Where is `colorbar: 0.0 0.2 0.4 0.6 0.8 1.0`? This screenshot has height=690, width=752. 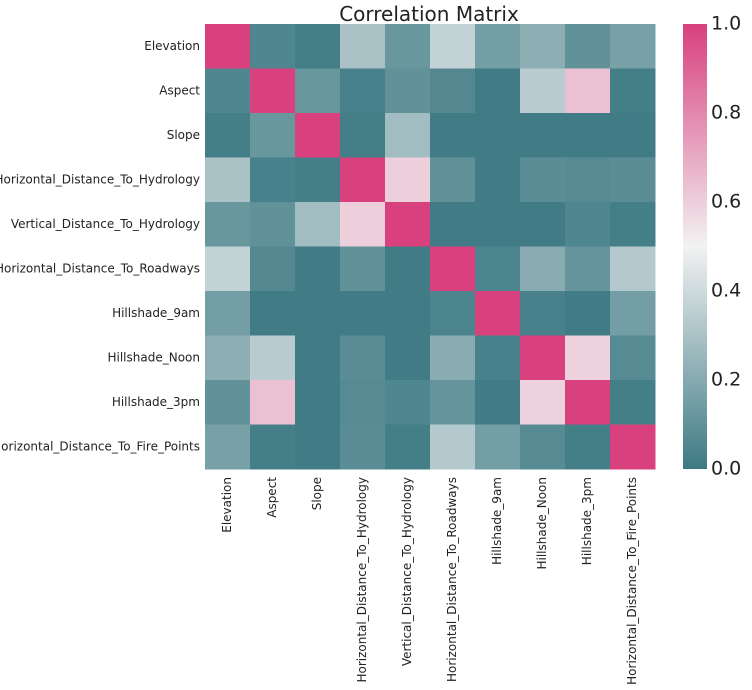
colorbar: 0.0 0.2 0.4 0.6 0.8 1.0 is located at coordinates (712, 246).